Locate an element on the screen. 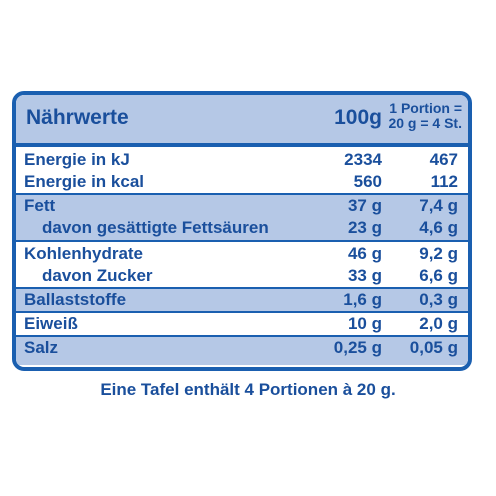 The width and height of the screenshot is (496, 496). table-row-protein: Eiweiß 10 g 2,0 g is located at coordinates (242, 324).